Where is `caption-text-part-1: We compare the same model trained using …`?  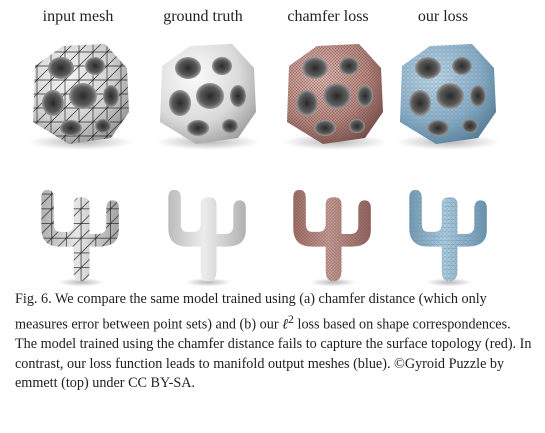 caption-text-part-1: We compare the same model trained using … is located at coordinates (251, 312).